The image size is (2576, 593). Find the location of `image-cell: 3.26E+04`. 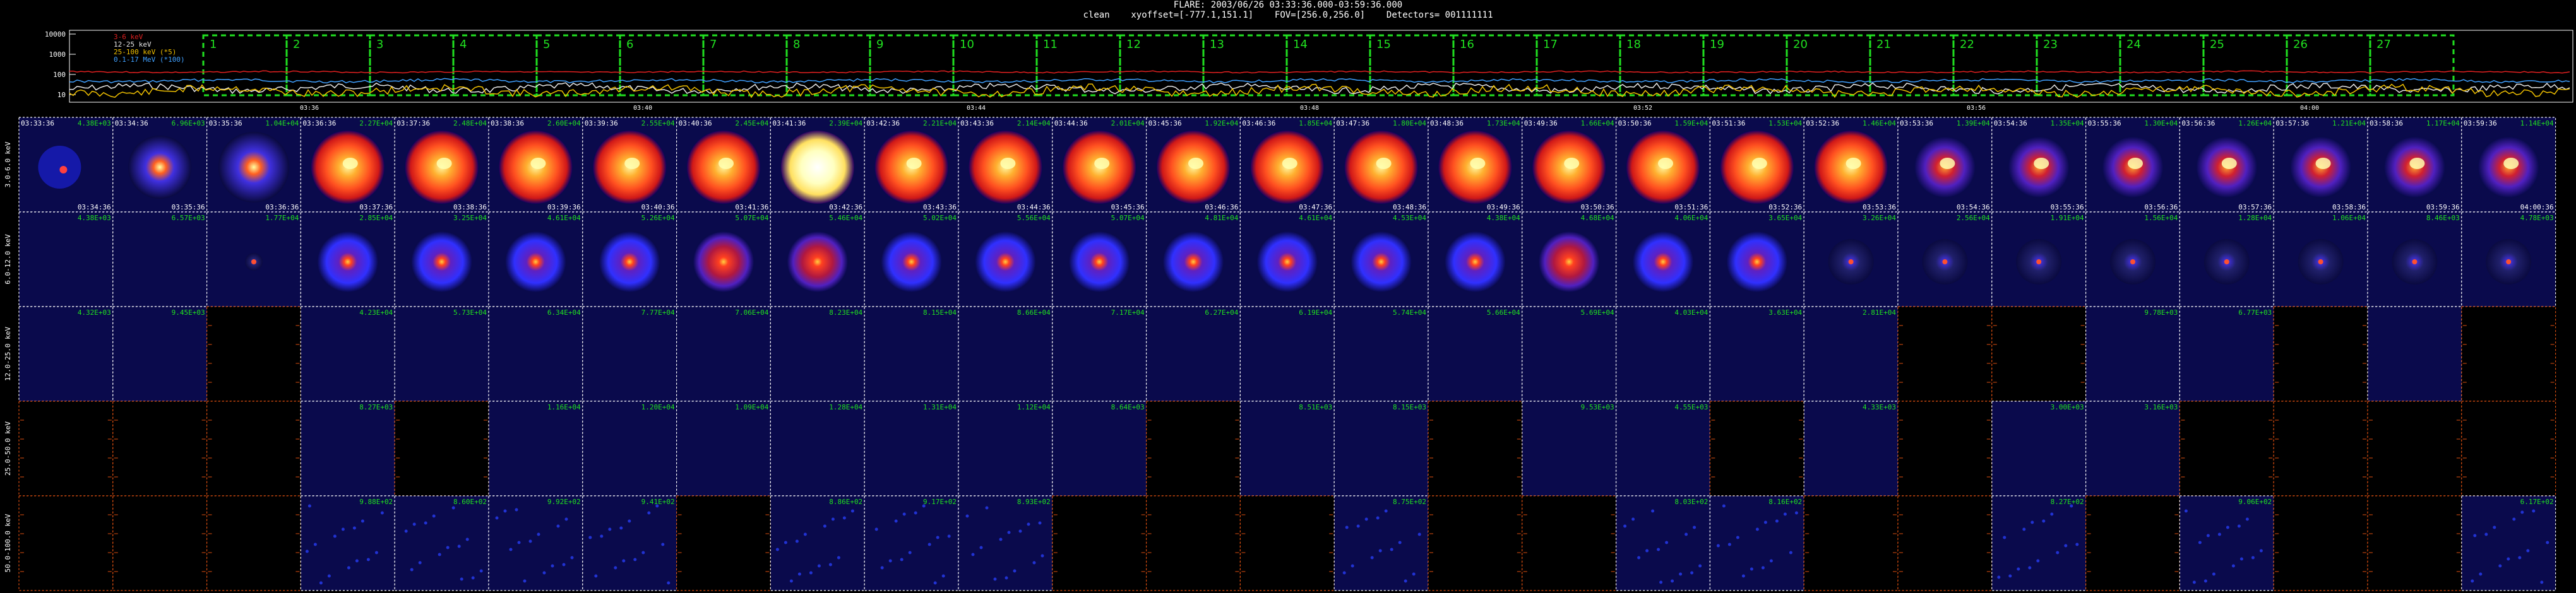

image-cell: 3.26E+04 is located at coordinates (1851, 259).